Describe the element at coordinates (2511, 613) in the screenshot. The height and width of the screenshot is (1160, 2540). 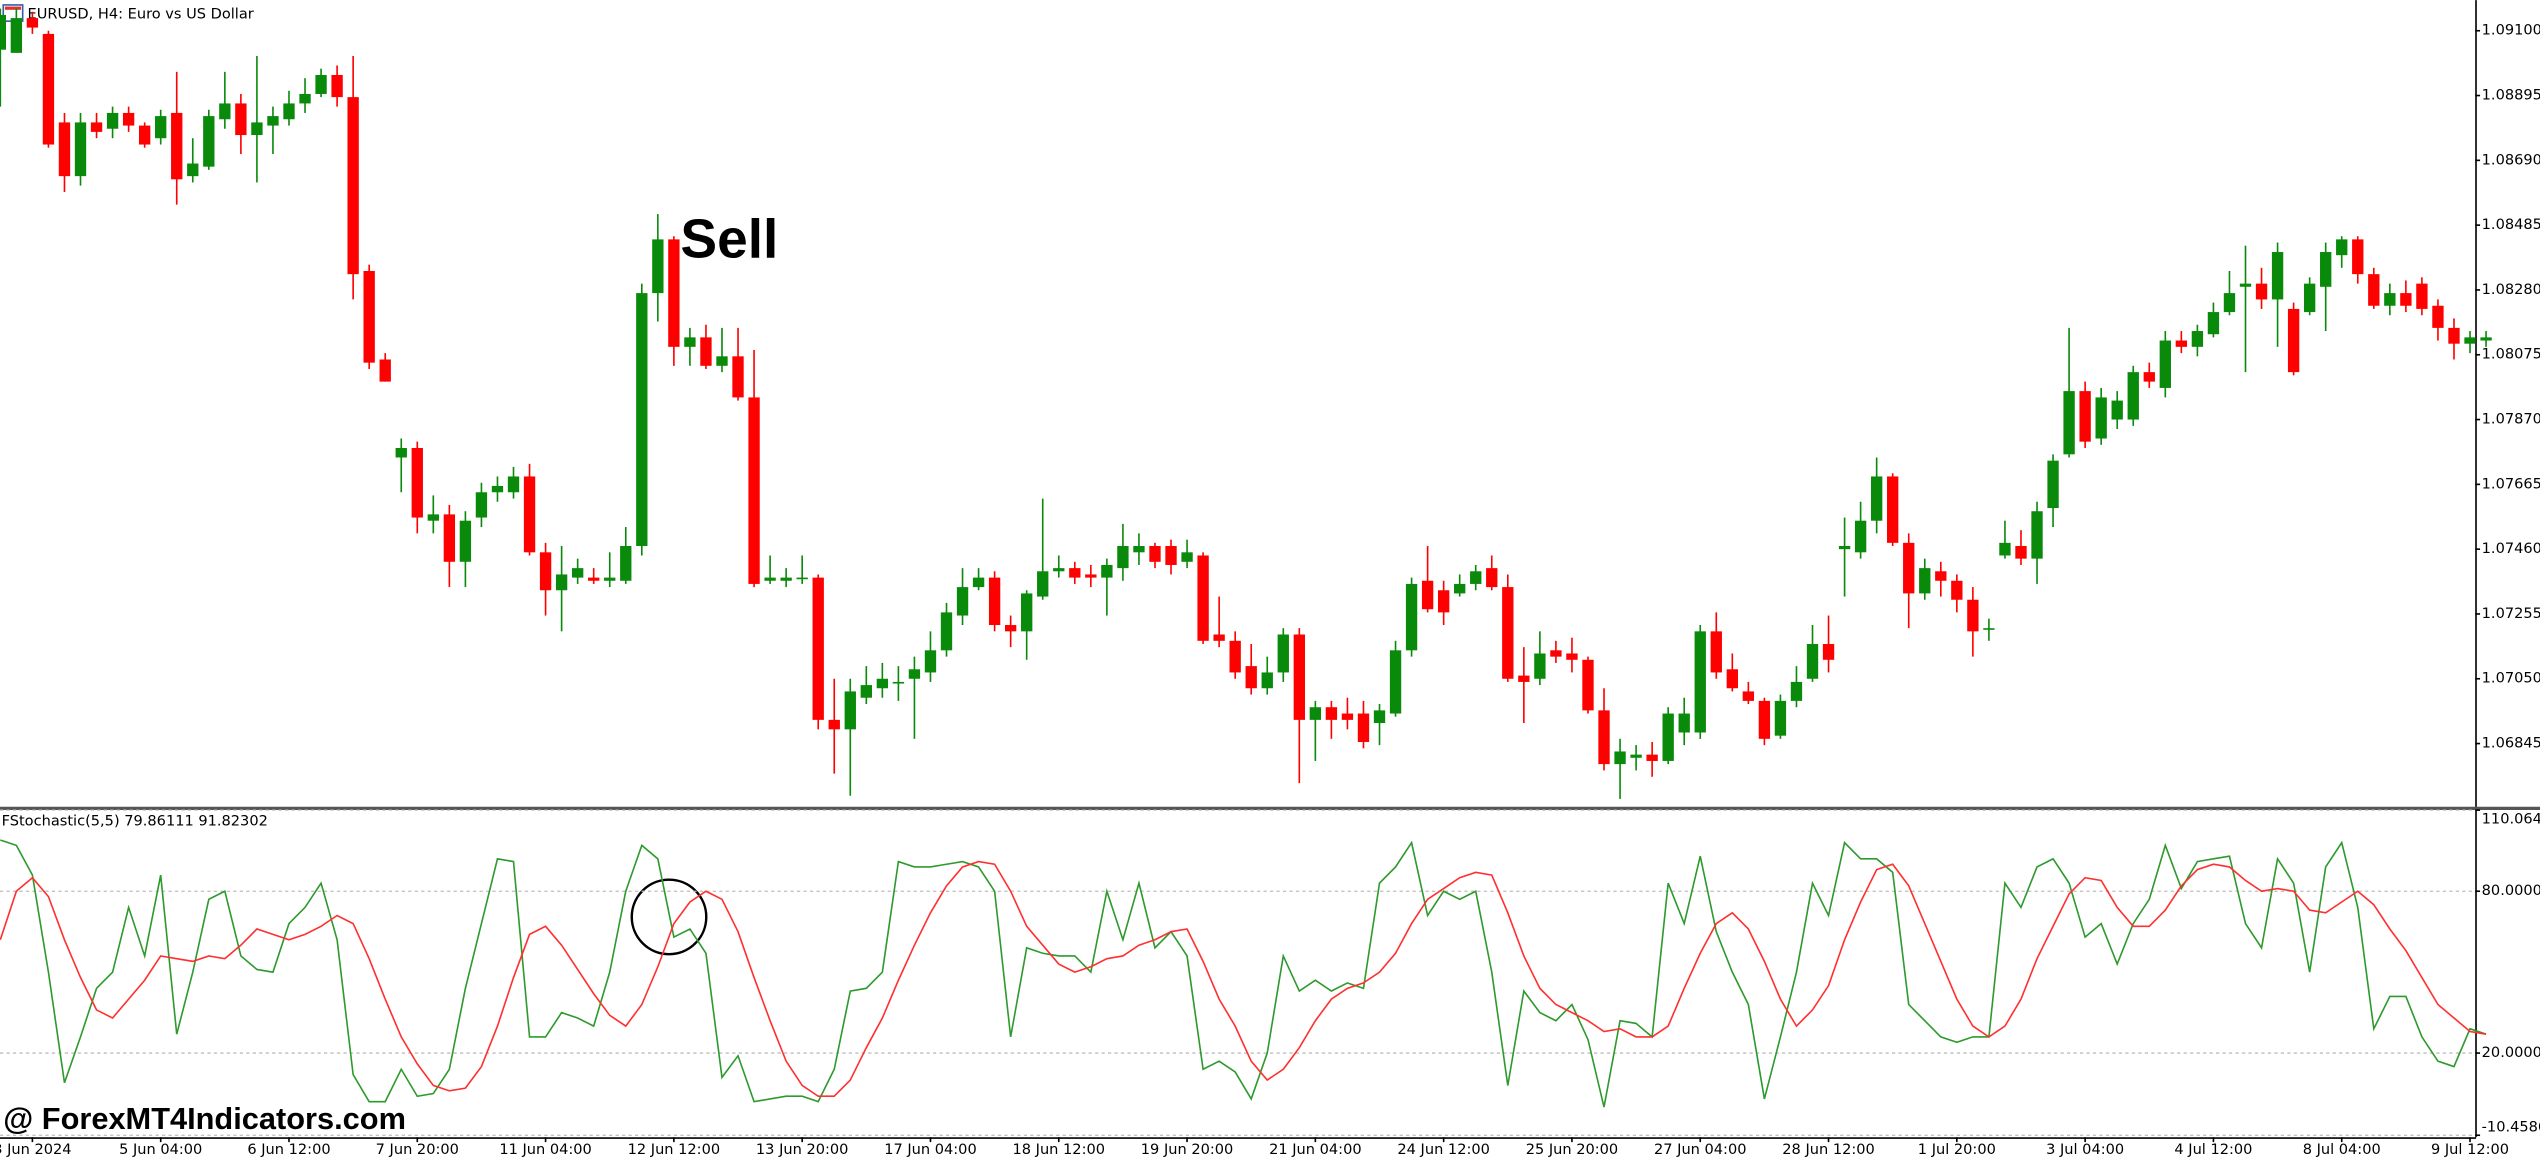
I see `y-tick-label: 1.07255` at that location.